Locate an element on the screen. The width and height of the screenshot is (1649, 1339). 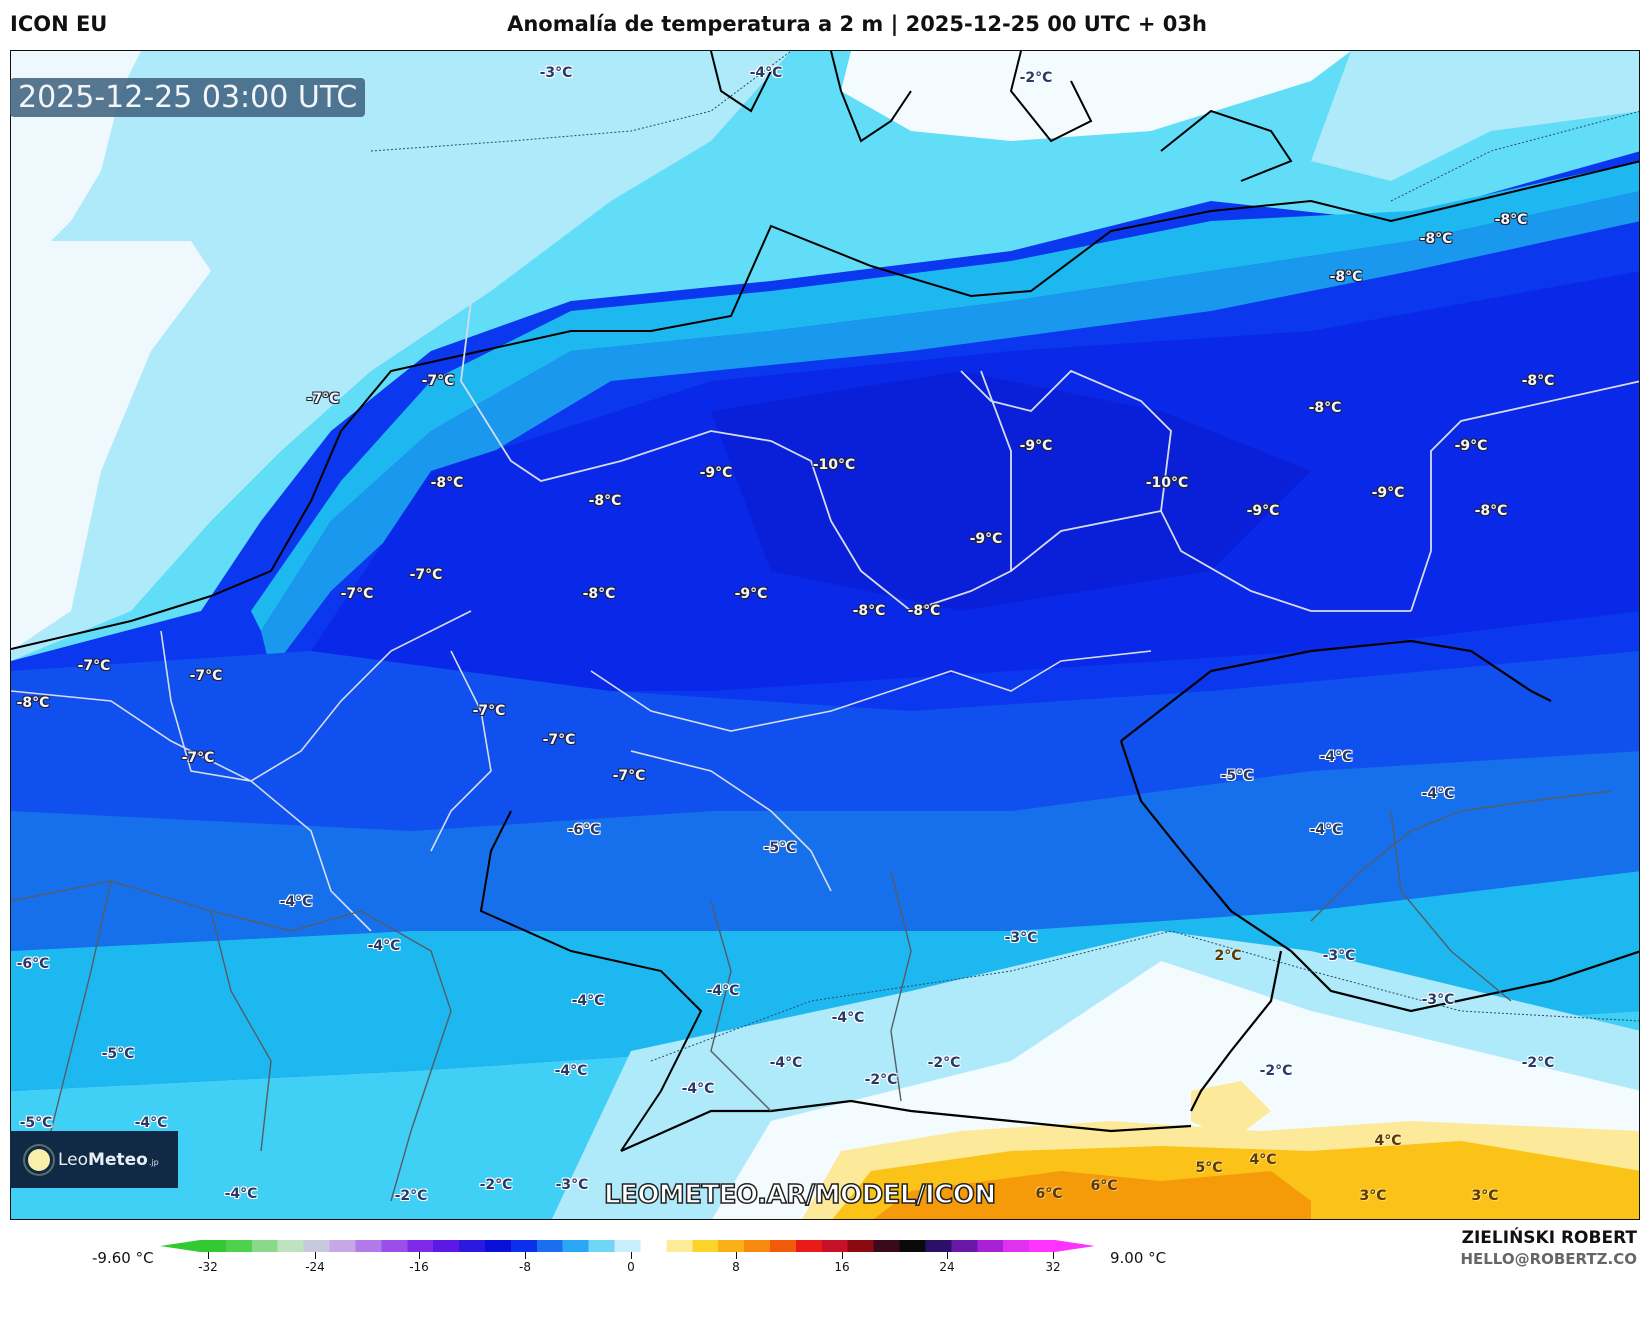
legend-max-value: 9.00 °C is located at coordinates (1138, 1258).